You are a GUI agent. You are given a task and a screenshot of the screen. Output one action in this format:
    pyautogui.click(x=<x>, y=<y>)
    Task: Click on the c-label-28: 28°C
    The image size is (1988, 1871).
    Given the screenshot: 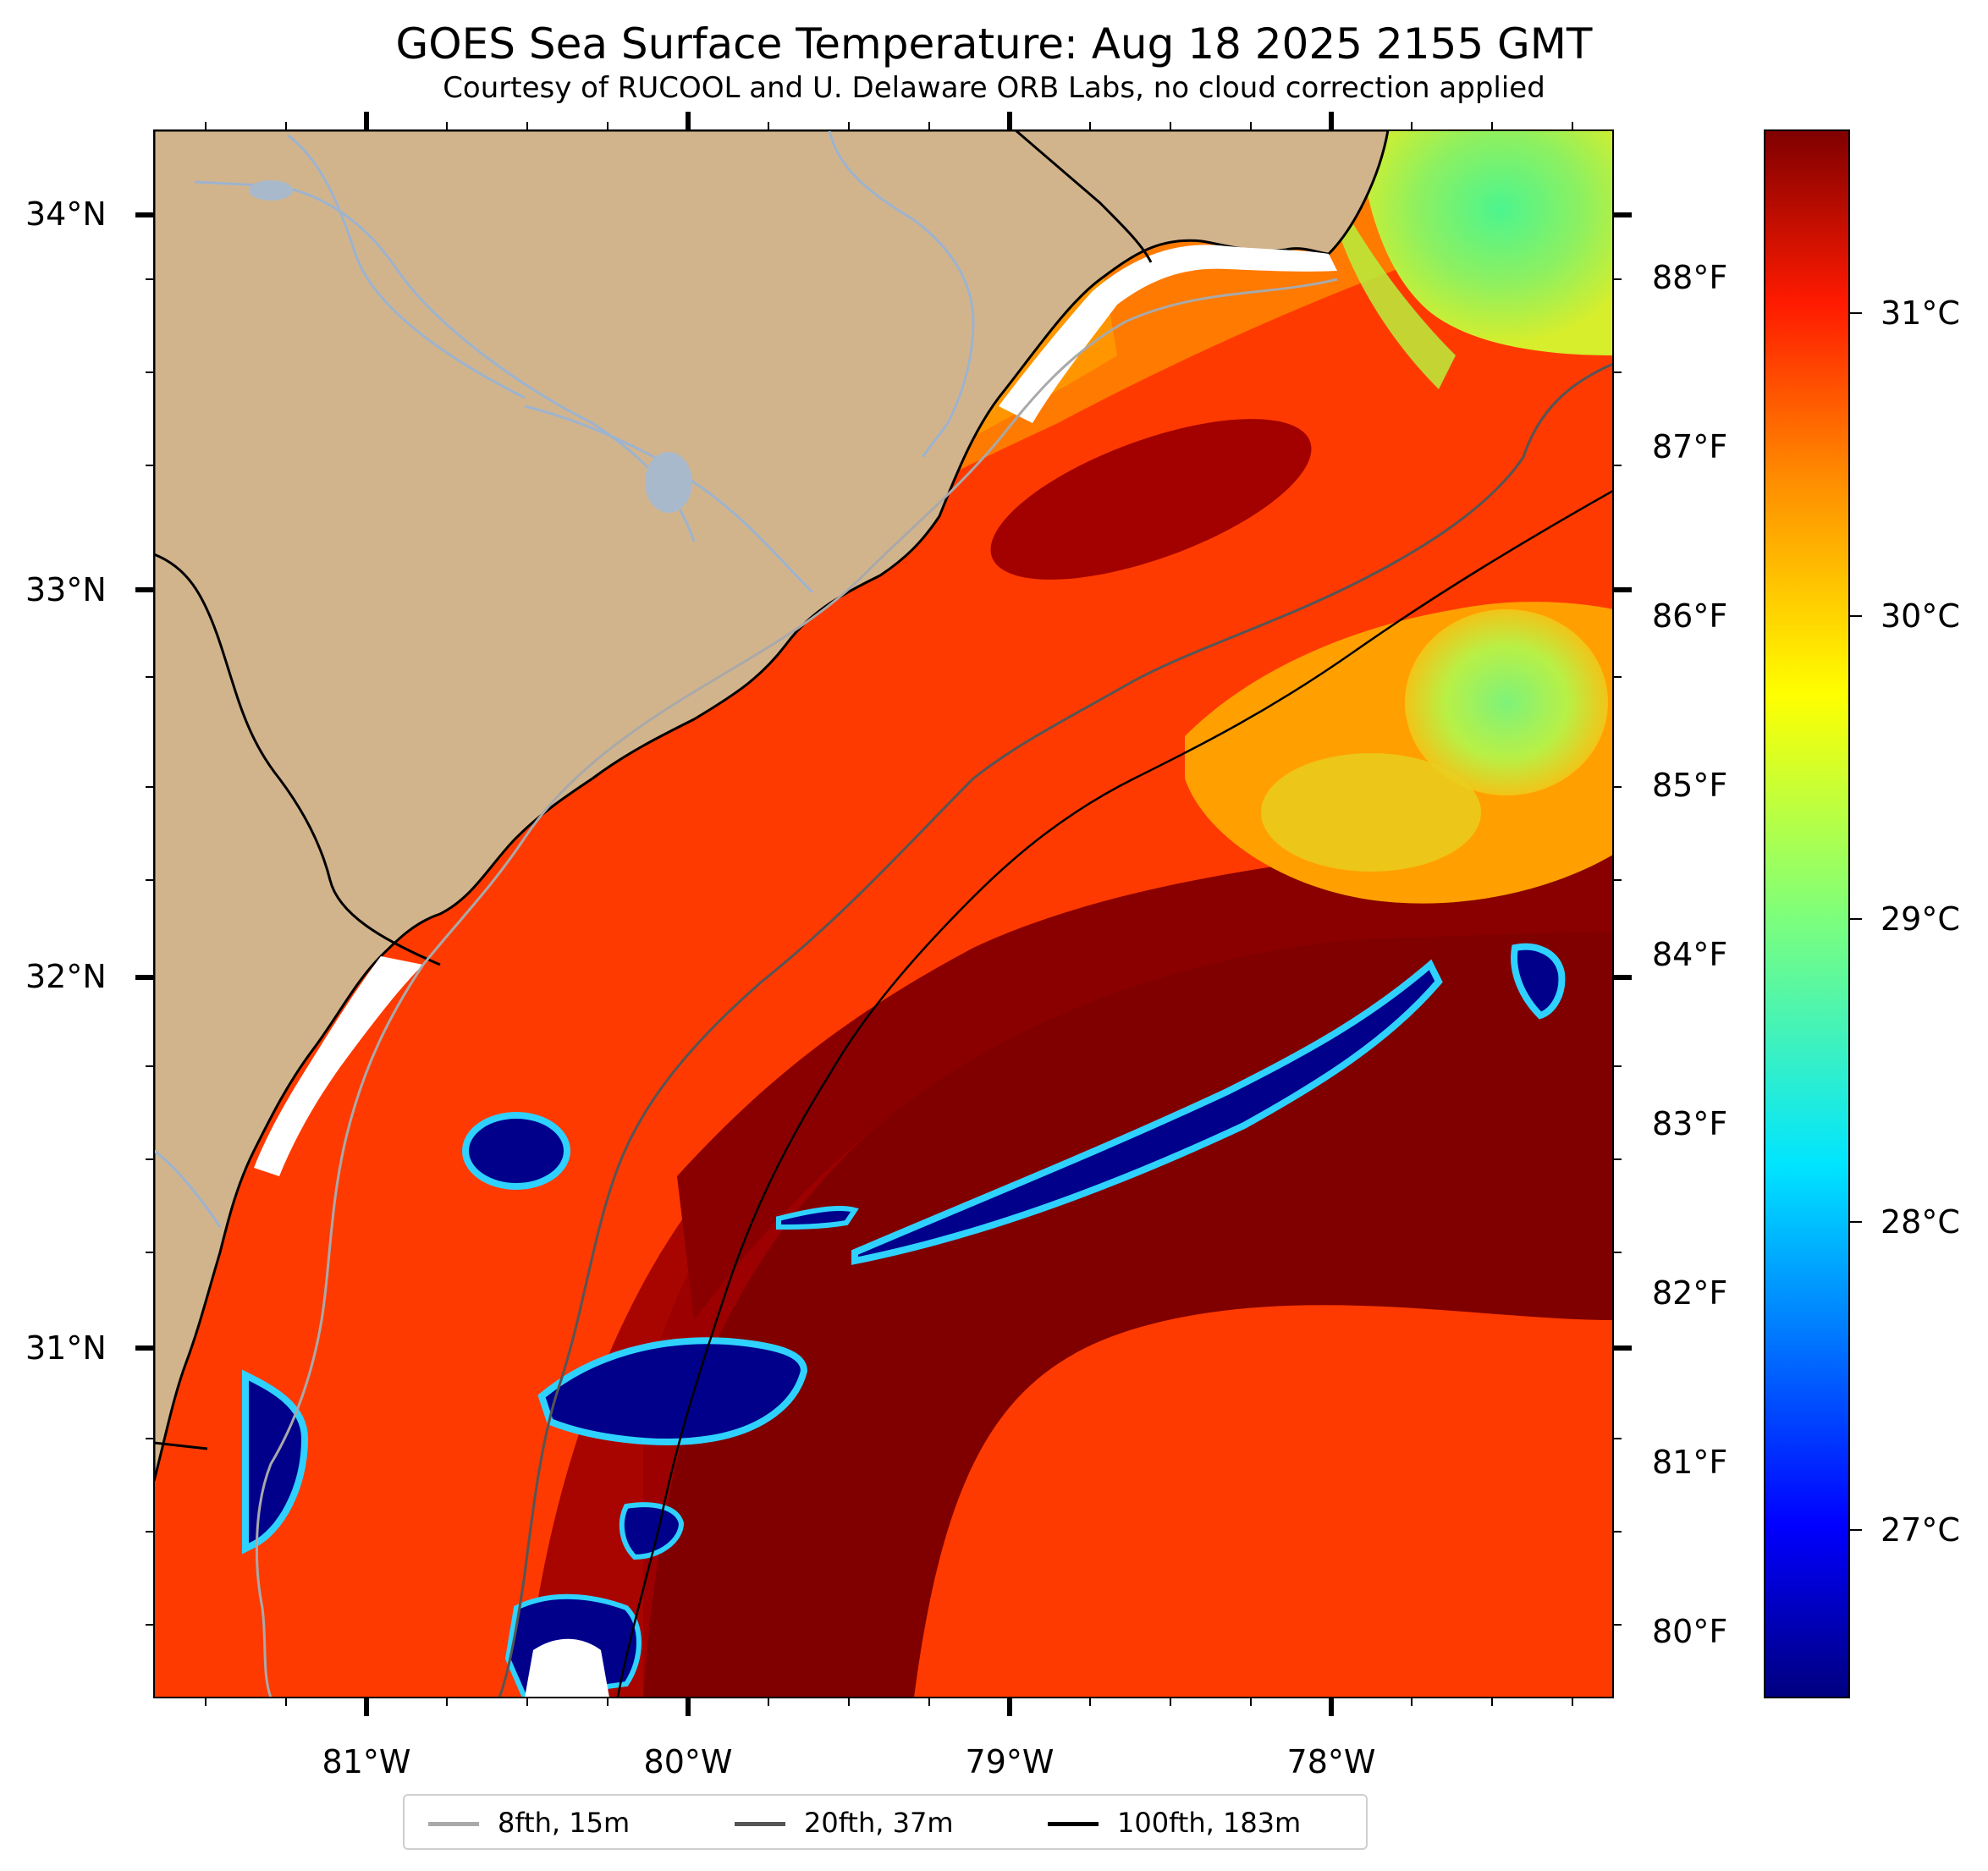 What is the action you would take?
    pyautogui.click(x=1920, y=1222)
    